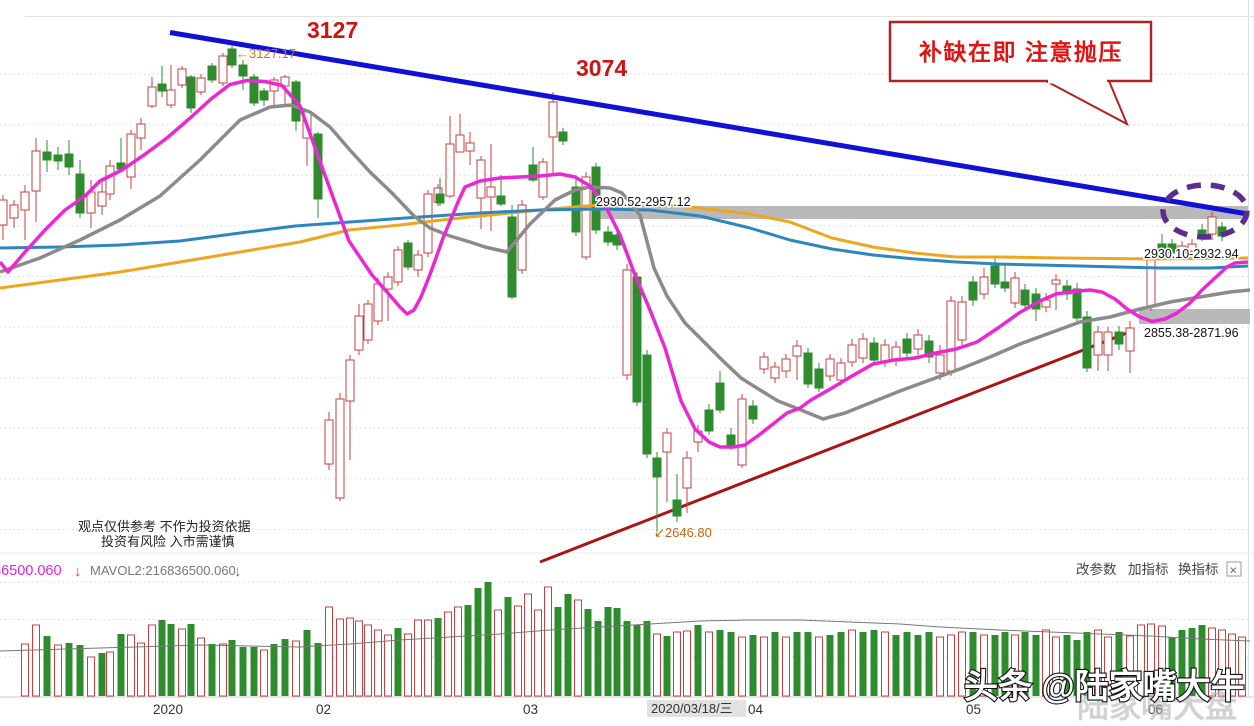 The width and height of the screenshot is (1254, 726). What do you see at coordinates (756, 709) in the screenshot?
I see `svg-text: 04` at bounding box center [756, 709].